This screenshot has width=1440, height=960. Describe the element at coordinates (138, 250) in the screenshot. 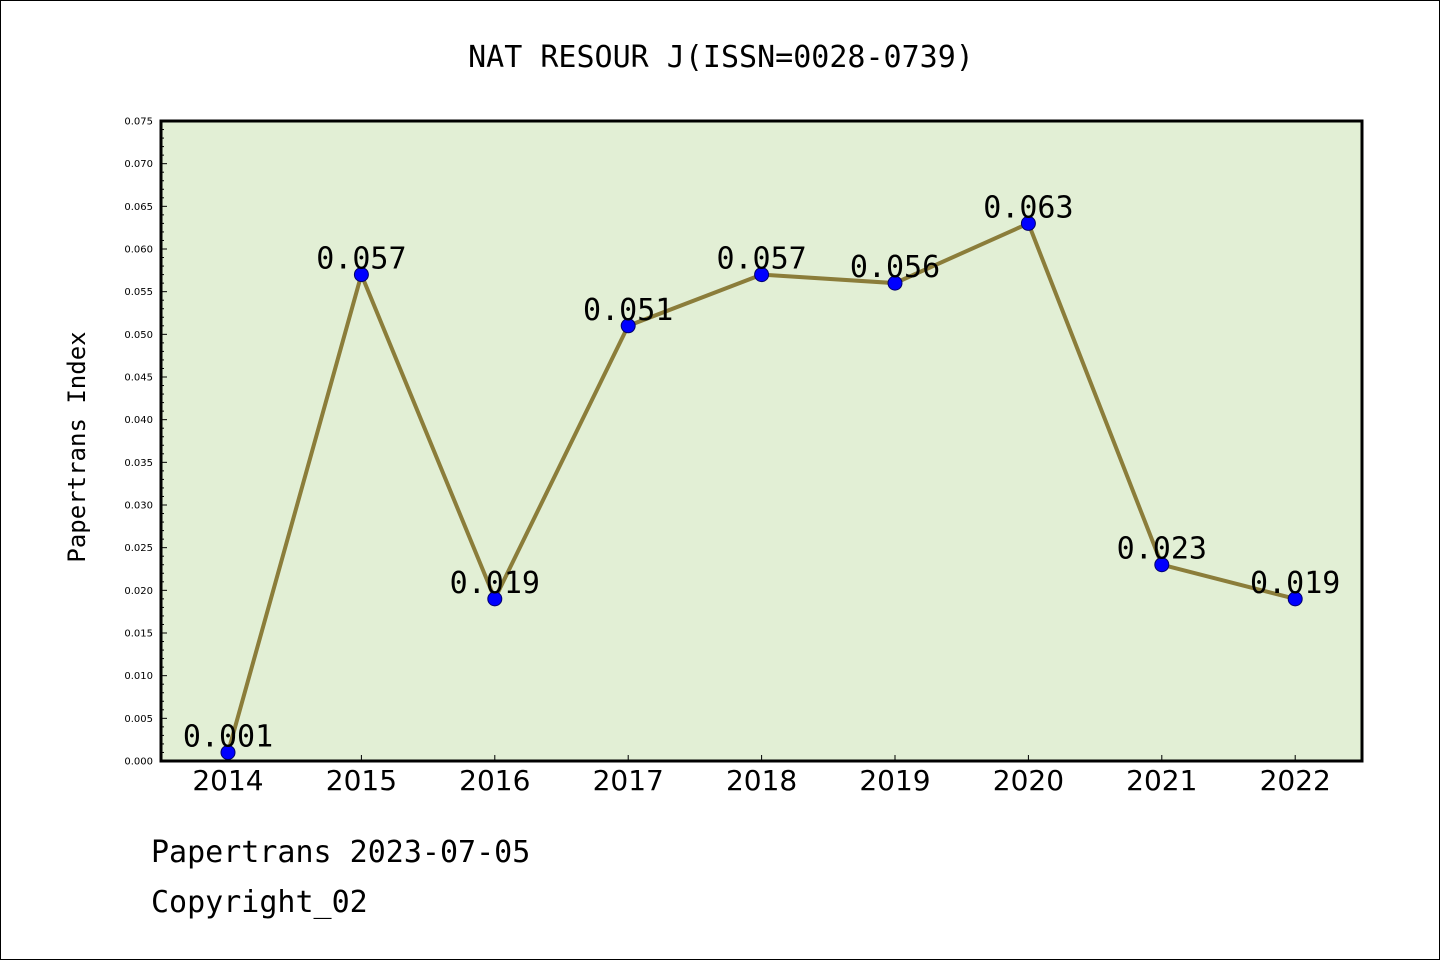

I see `y-tick-label: 0.060` at that location.